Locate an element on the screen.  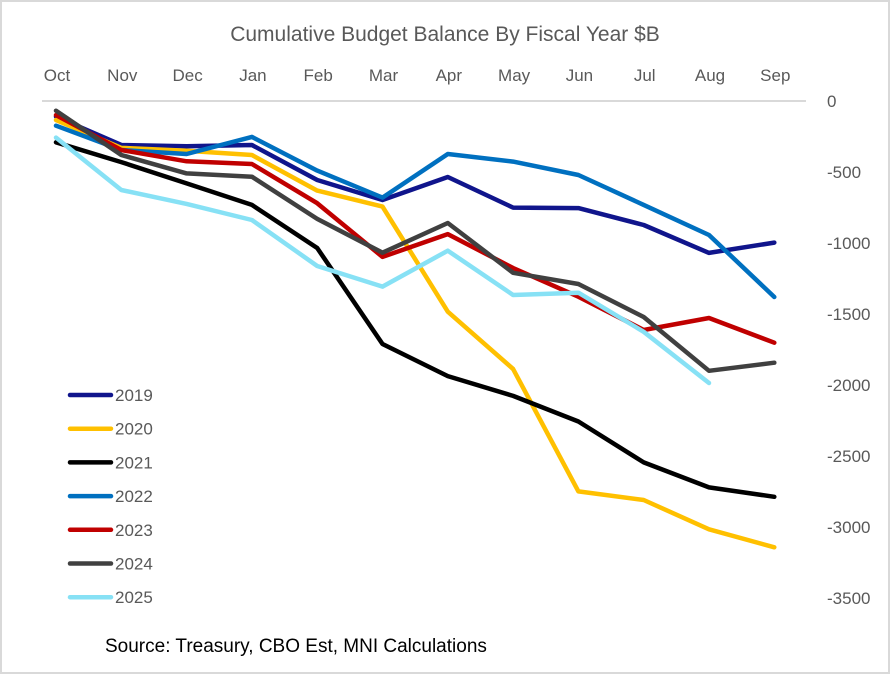
x-tick-label-sep: Sep is located at coordinates (775, 75).